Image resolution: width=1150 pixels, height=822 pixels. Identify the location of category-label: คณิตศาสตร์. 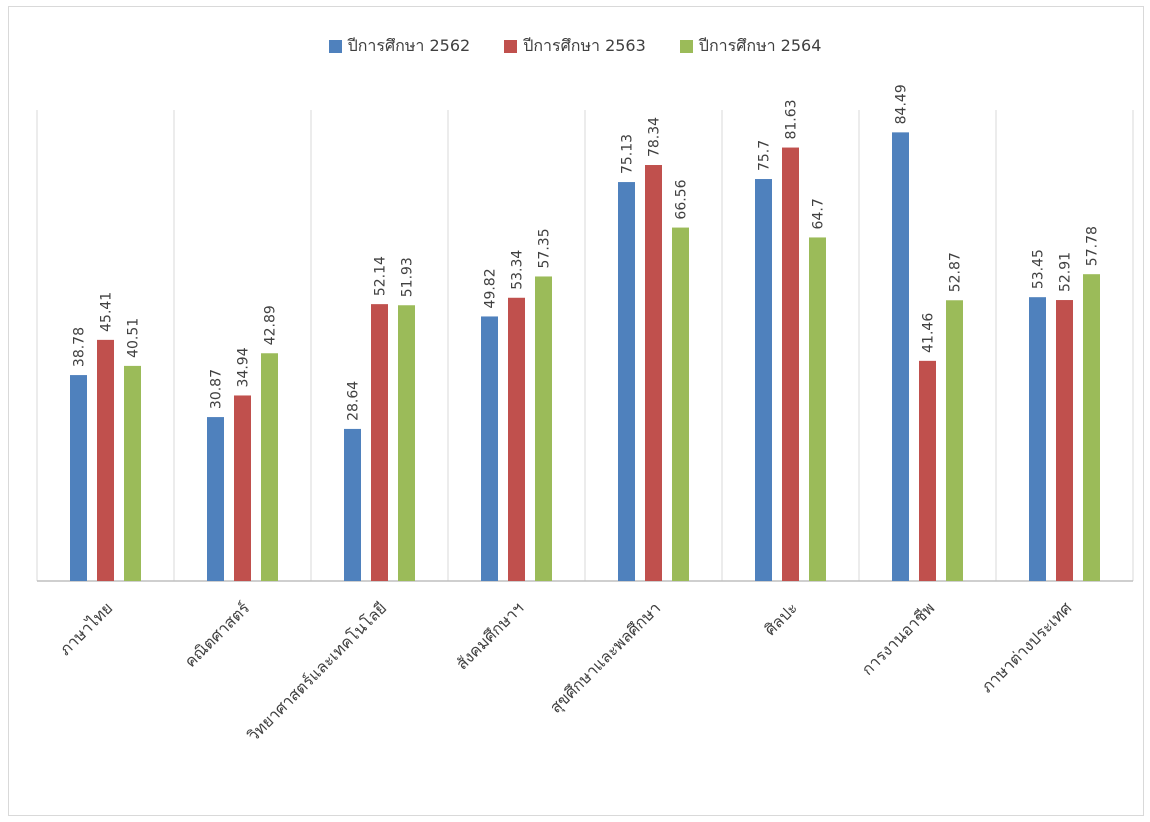
(217, 634).